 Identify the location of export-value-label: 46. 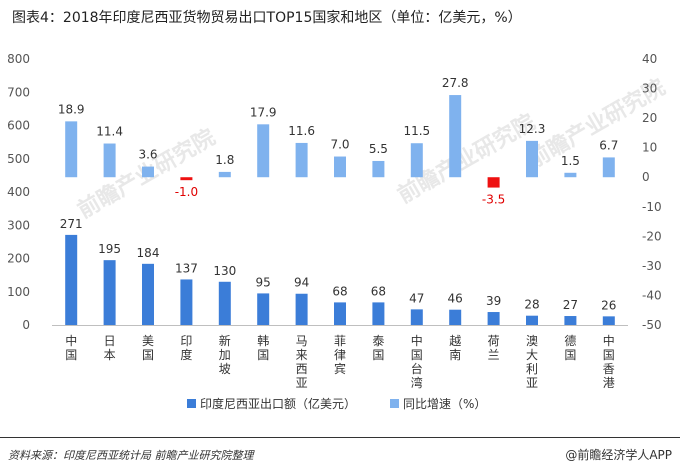
(455, 299).